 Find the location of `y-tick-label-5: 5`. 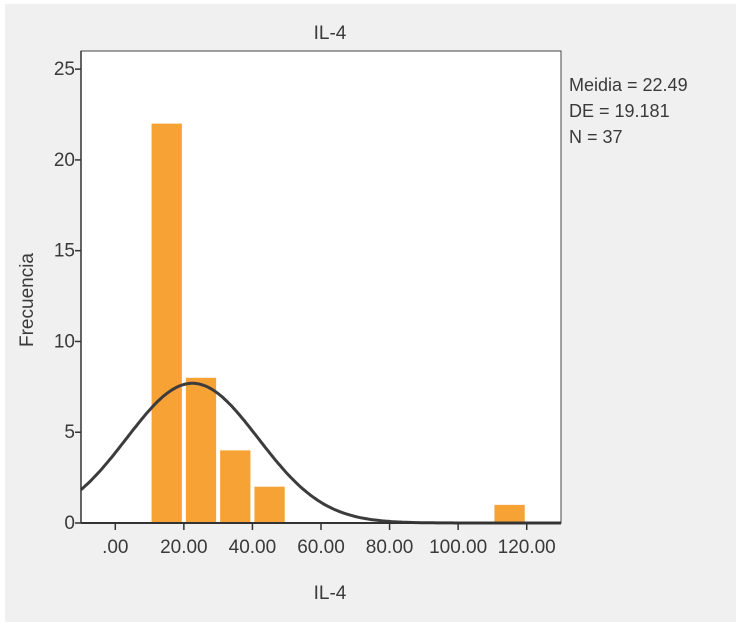

y-tick-label-5: 5 is located at coordinates (69, 432).